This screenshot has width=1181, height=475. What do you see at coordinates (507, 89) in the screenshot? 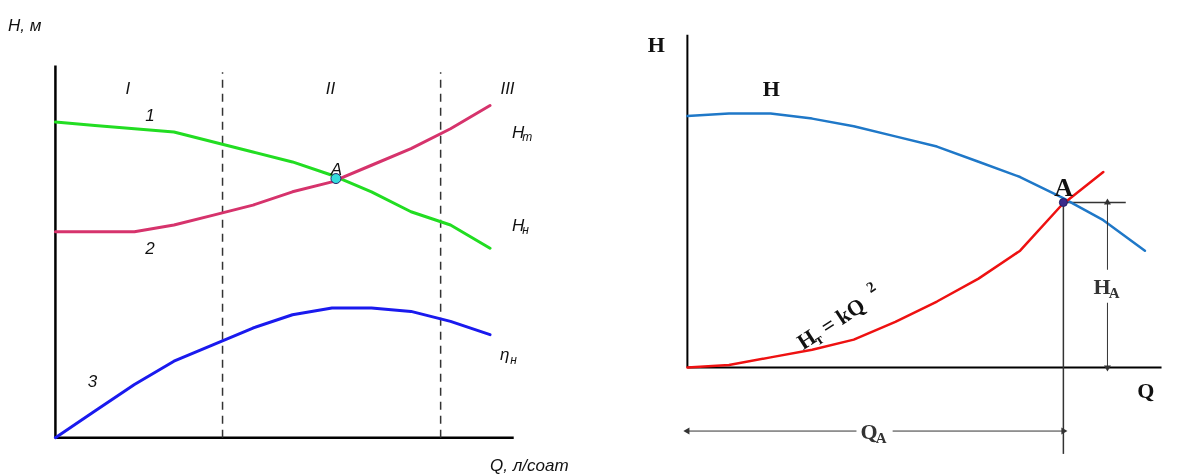
I see `text: III` at bounding box center [507, 89].